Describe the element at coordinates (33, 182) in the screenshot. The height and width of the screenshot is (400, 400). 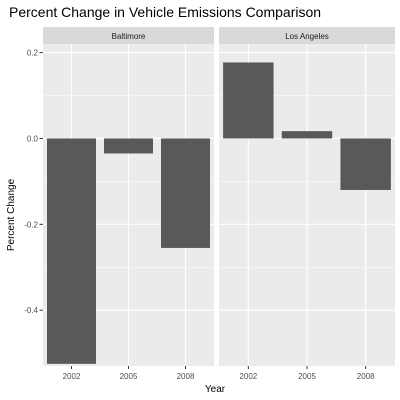
I see `y-axis-ticks: 0.2 0.0 -0.2 -0.4` at that location.